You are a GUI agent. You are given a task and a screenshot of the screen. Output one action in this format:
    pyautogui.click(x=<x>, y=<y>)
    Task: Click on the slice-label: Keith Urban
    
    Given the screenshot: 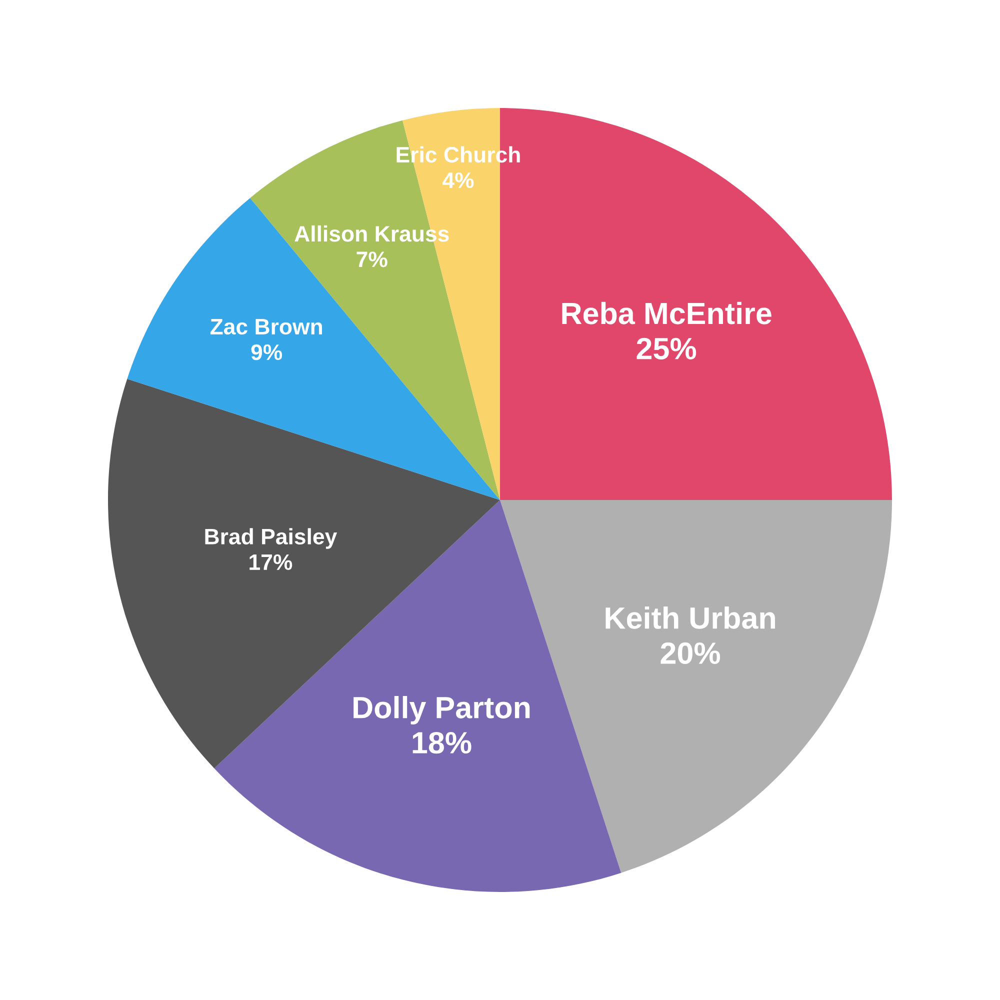 What is the action you would take?
    pyautogui.click(x=690, y=617)
    